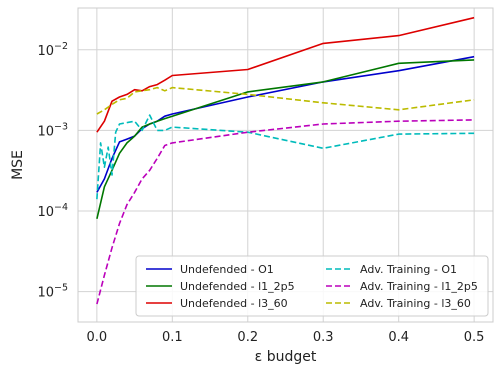 This screenshot has height=369, width=498. Describe the element at coordinates (52, 130) in the screenshot. I see `y-tick-label: 10⁻³` at that location.